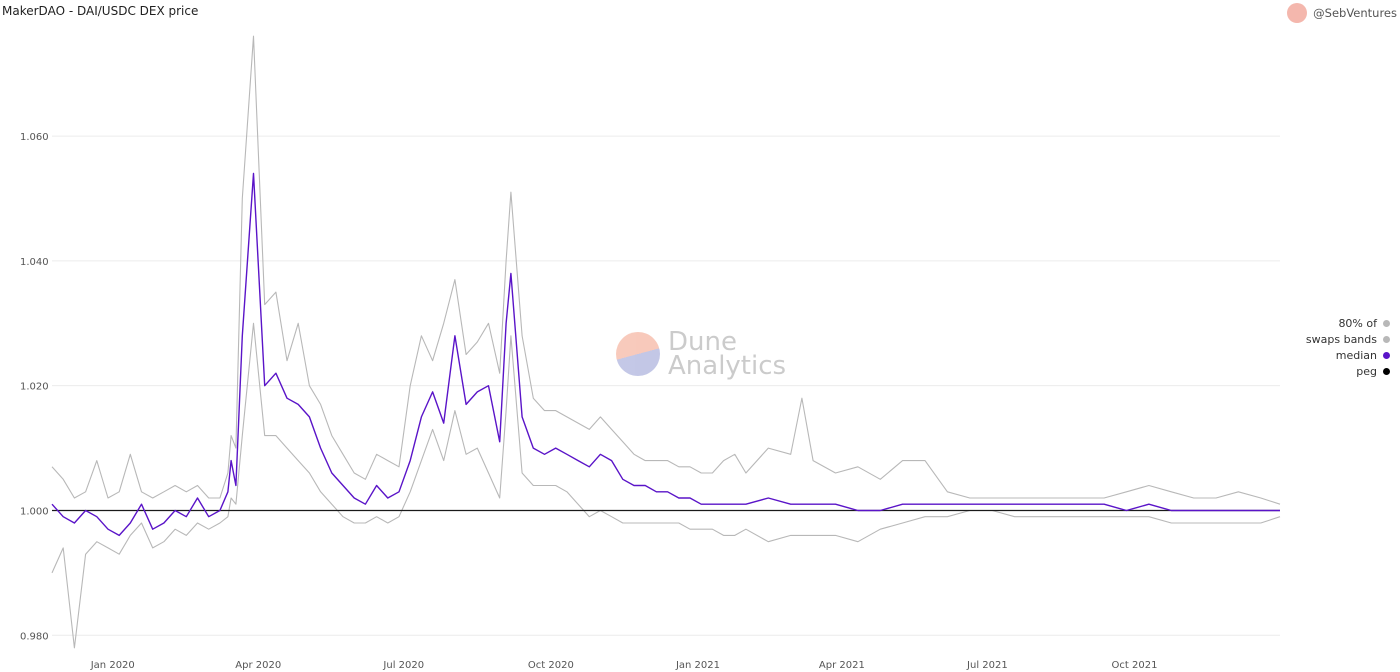 Image resolution: width=1400 pixels, height=672 pixels. What do you see at coordinates (1341, 339) in the screenshot?
I see `legend-label: swaps bands` at bounding box center [1341, 339].